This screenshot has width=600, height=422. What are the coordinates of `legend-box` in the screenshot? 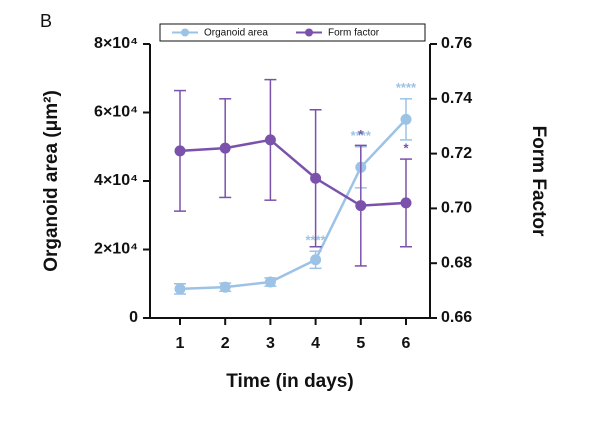 It's located at (292, 32).